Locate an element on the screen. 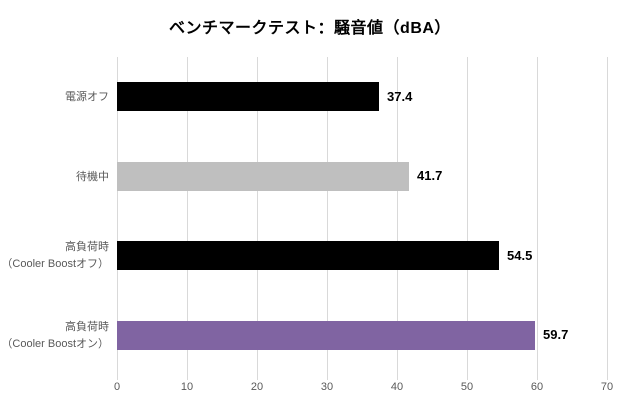 The width and height of the screenshot is (620, 405). x-axis-label: 40 is located at coordinates (397, 387).